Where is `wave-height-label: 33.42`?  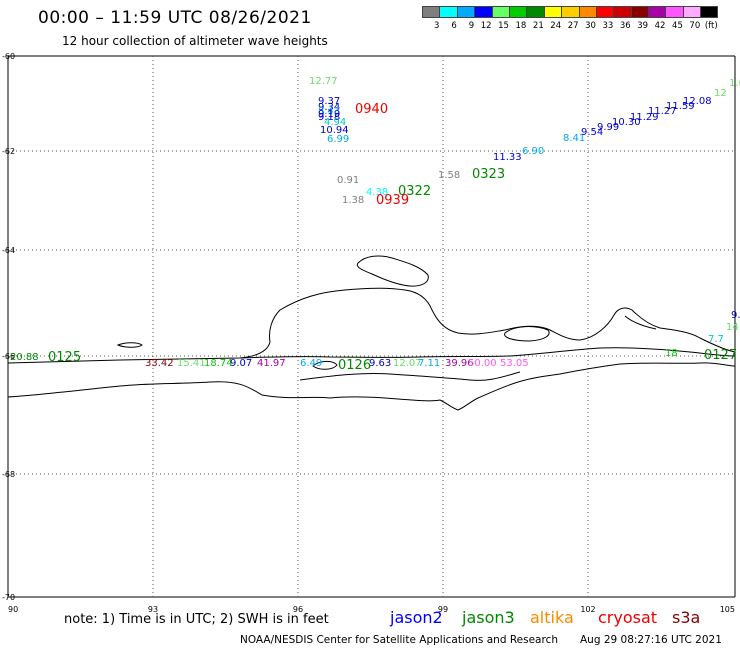
wave-height-label: 33.42 is located at coordinates (159, 363).